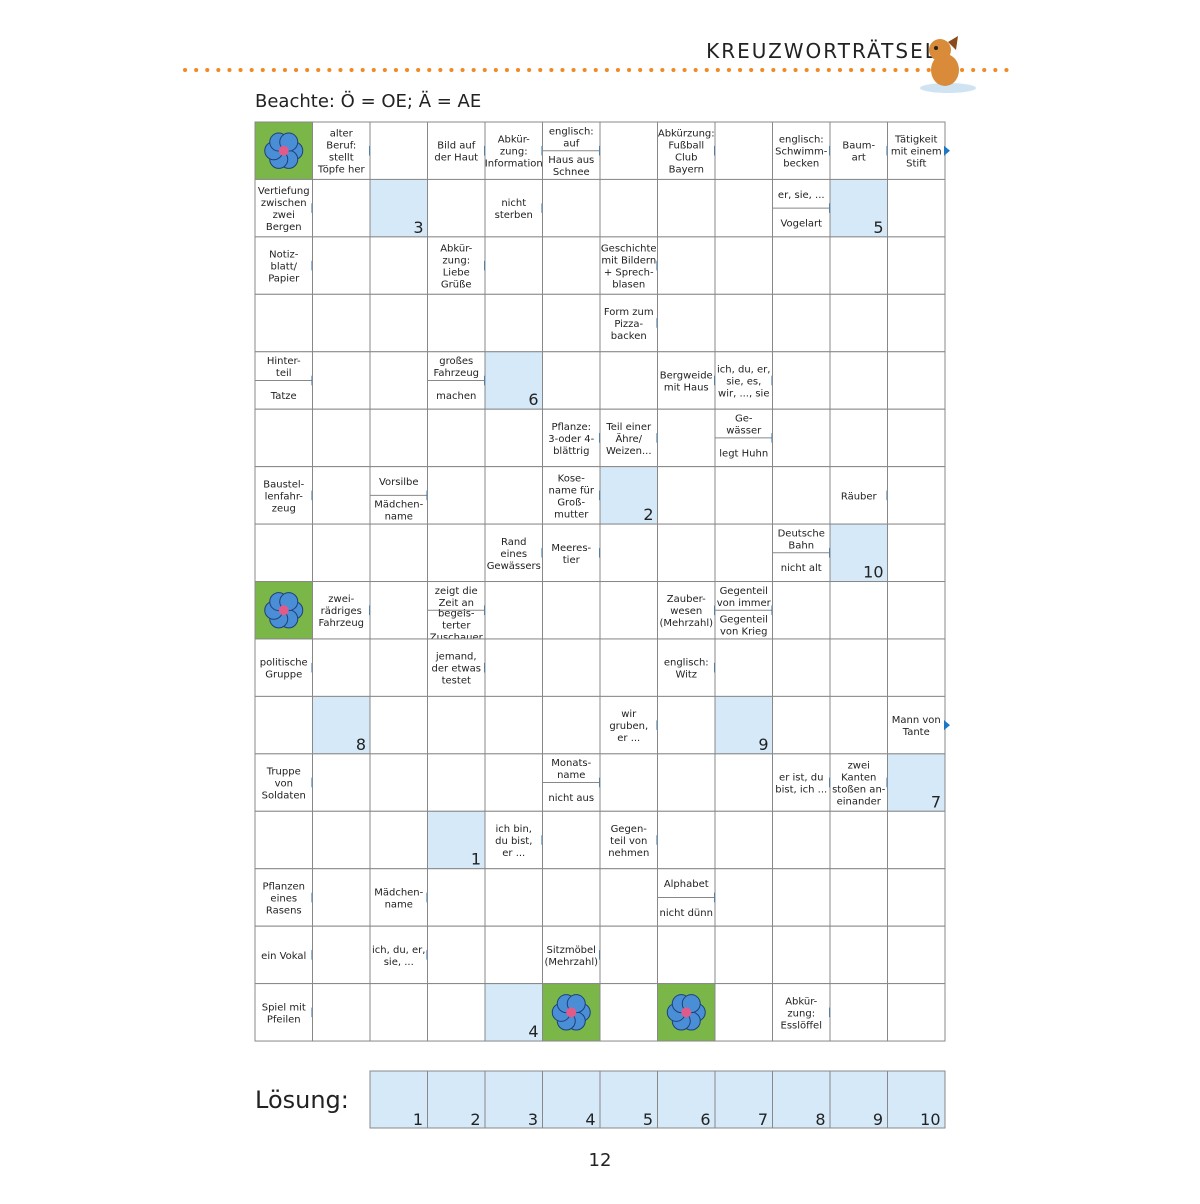  I want to click on clue: nicht aus, so click(571, 798).